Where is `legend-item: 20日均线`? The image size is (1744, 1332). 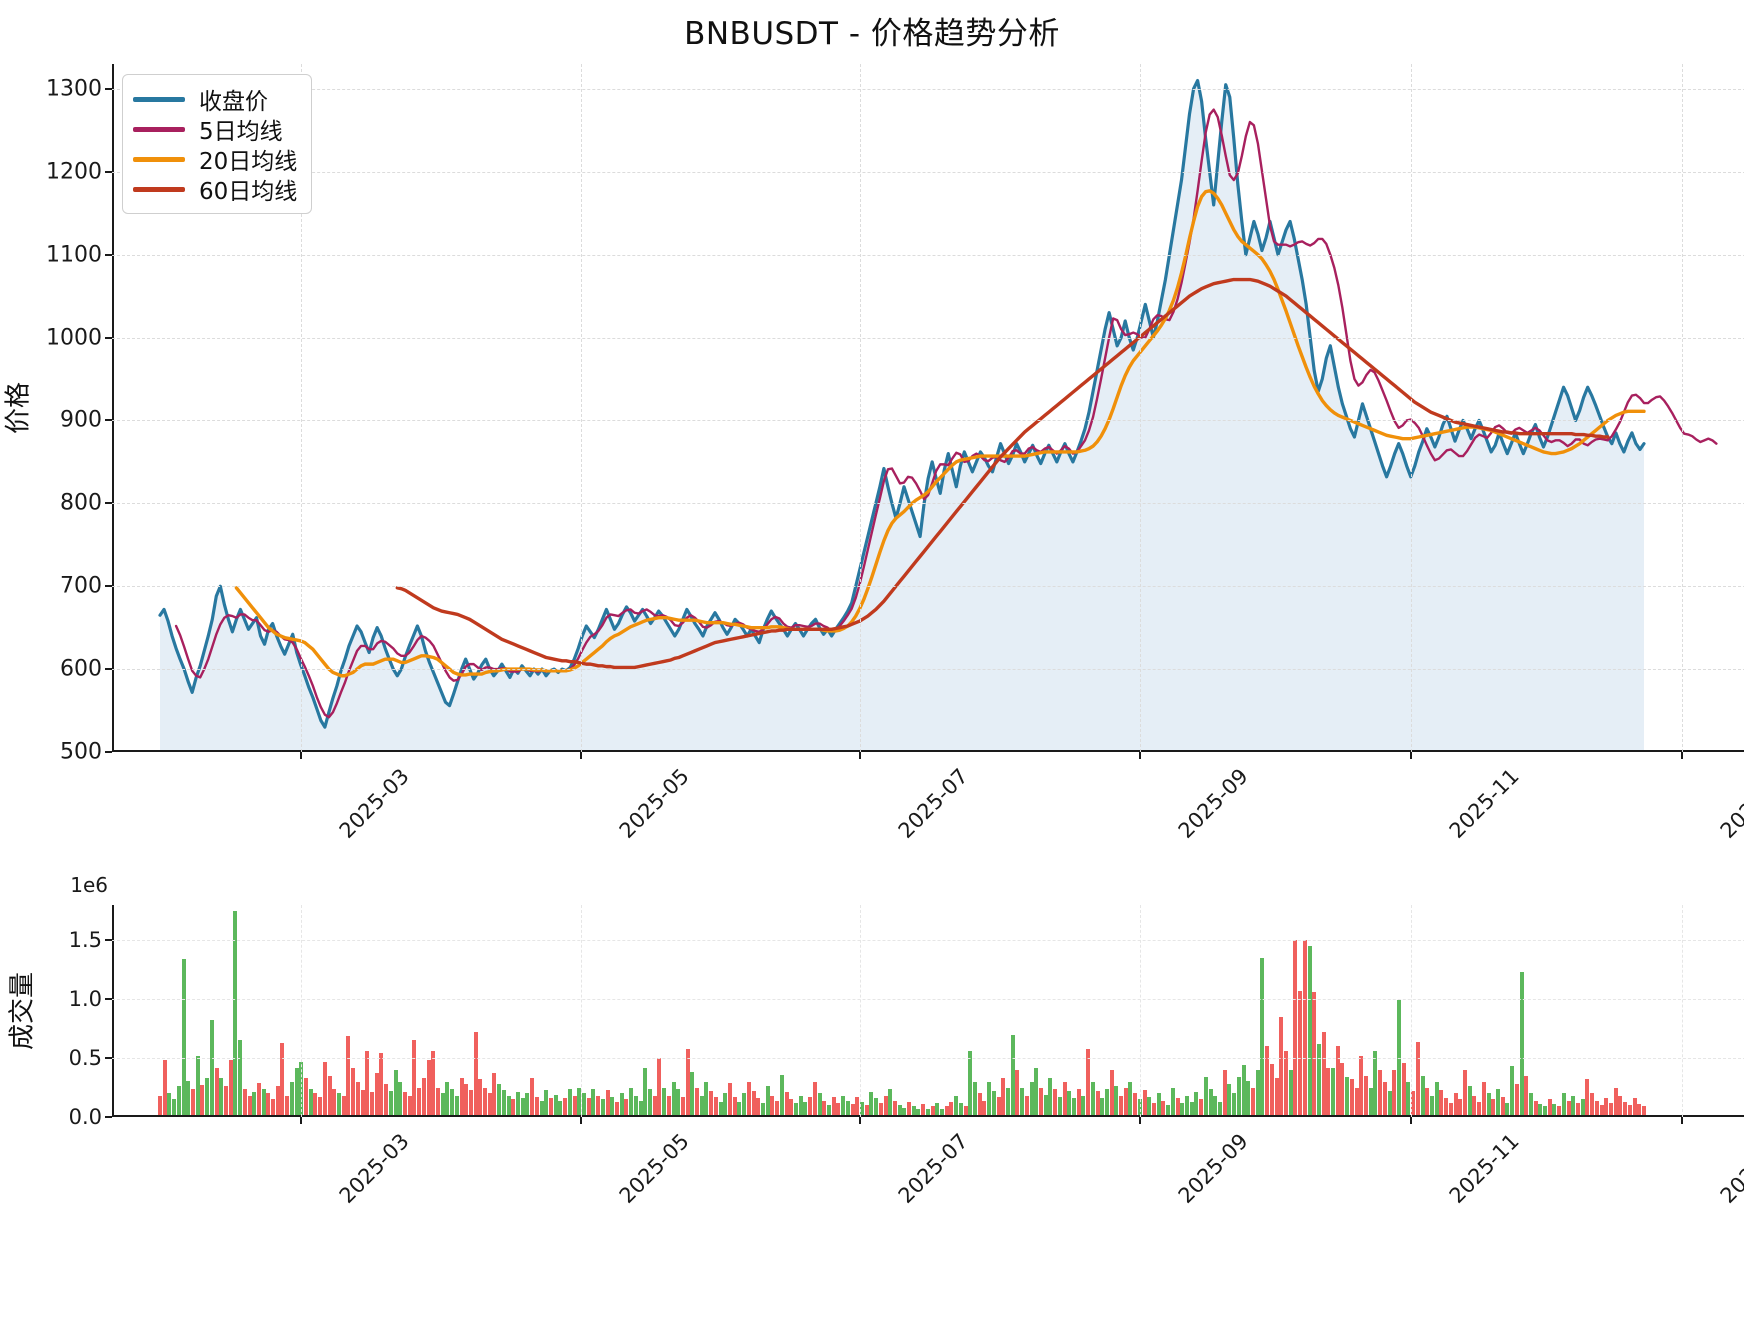 legend-item: 20日均线 is located at coordinates (215, 159).